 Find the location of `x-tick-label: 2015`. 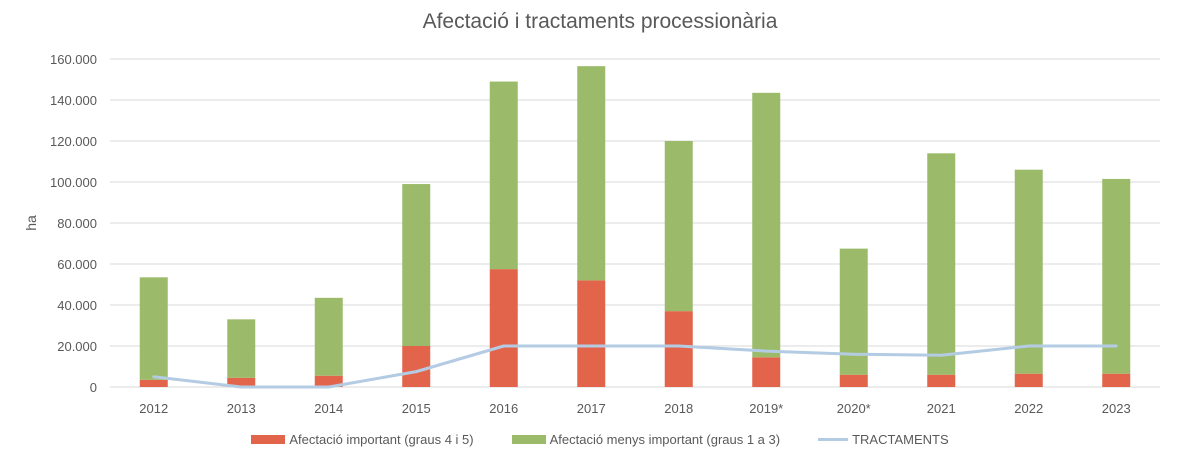

x-tick-label: 2015 is located at coordinates (416, 408).